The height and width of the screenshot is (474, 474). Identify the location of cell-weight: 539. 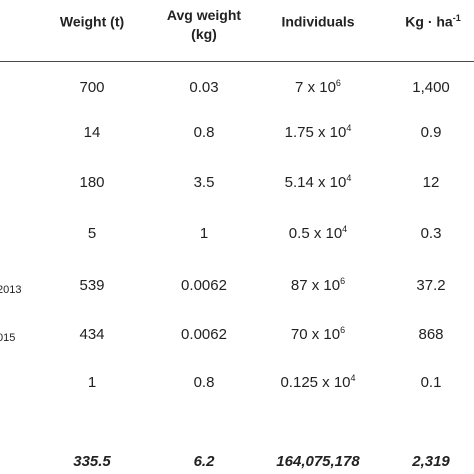
(92, 285).